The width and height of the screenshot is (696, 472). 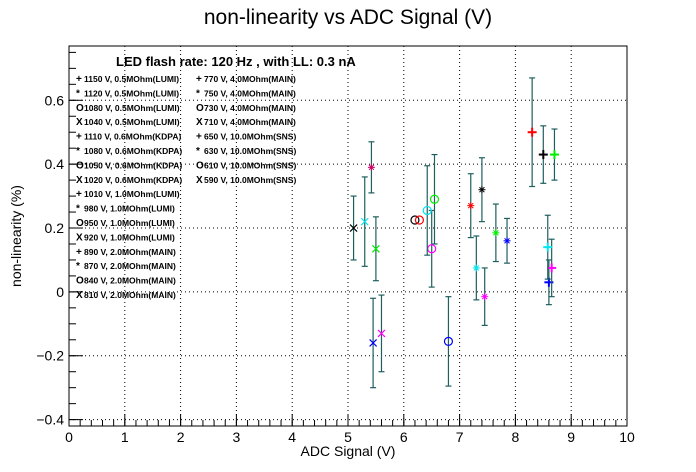 I want to click on x-tick-label: 0, so click(x=69, y=437).